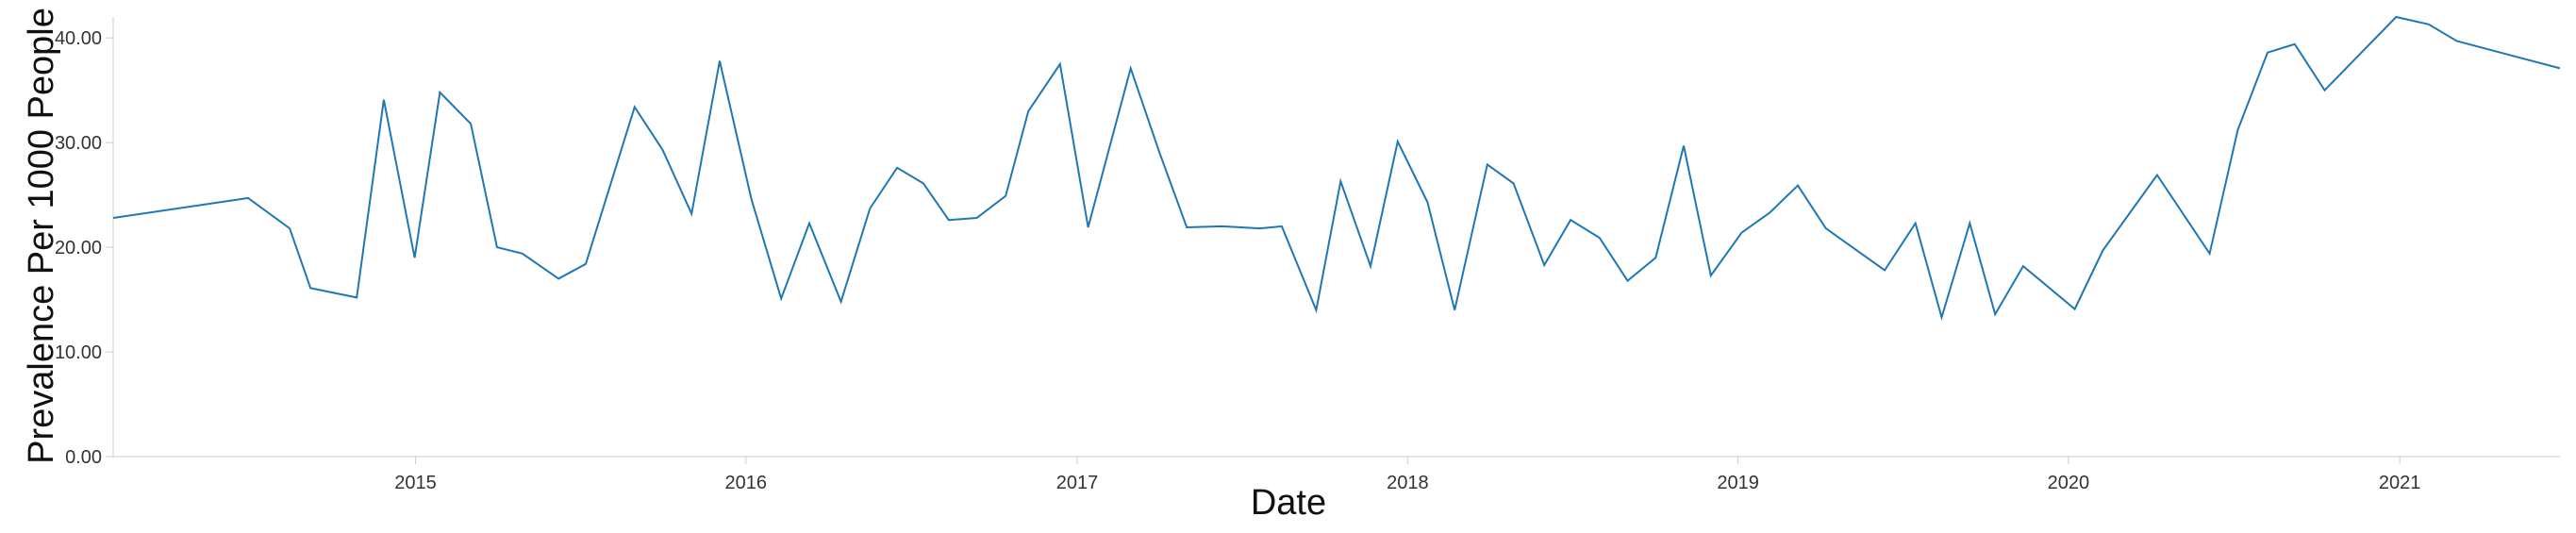 This screenshot has height=533, width=2576. Describe the element at coordinates (78, 248) in the screenshot. I see `y-tick-label: 20.00` at that location.